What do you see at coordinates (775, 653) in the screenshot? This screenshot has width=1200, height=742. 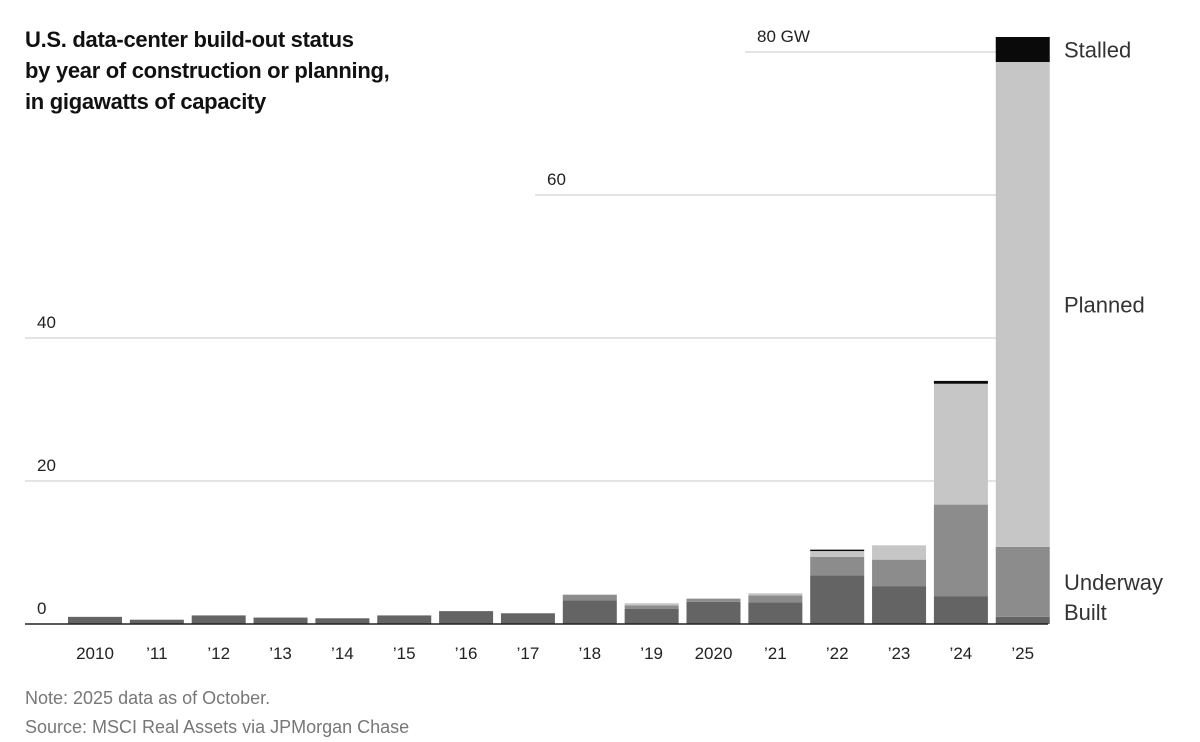 I see `x-tick-label-21: ’21` at bounding box center [775, 653].